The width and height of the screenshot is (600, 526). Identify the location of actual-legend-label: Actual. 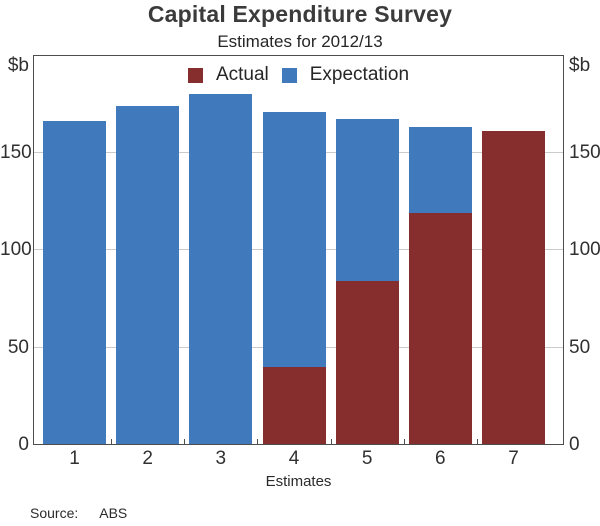
(242, 74).